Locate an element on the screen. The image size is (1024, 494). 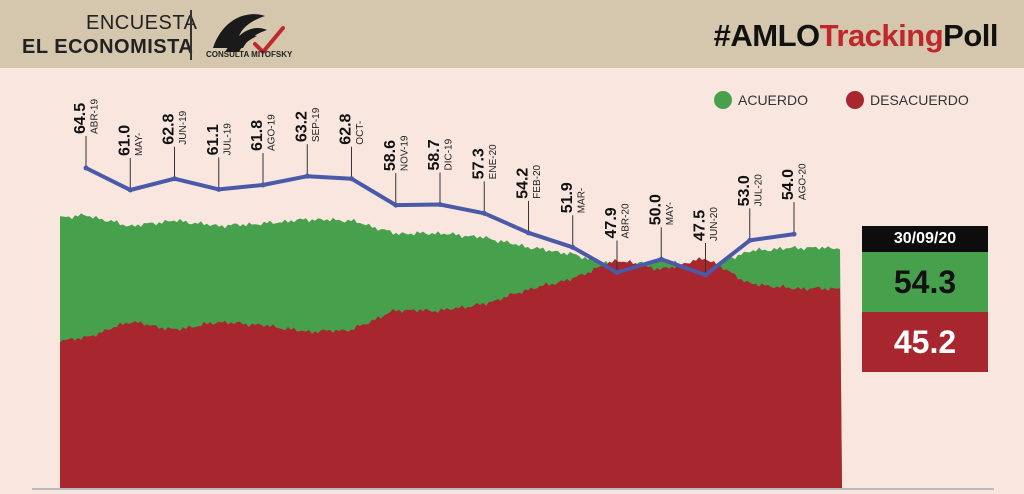
mitofsky-logo-icon is located at coordinates (249, 34).